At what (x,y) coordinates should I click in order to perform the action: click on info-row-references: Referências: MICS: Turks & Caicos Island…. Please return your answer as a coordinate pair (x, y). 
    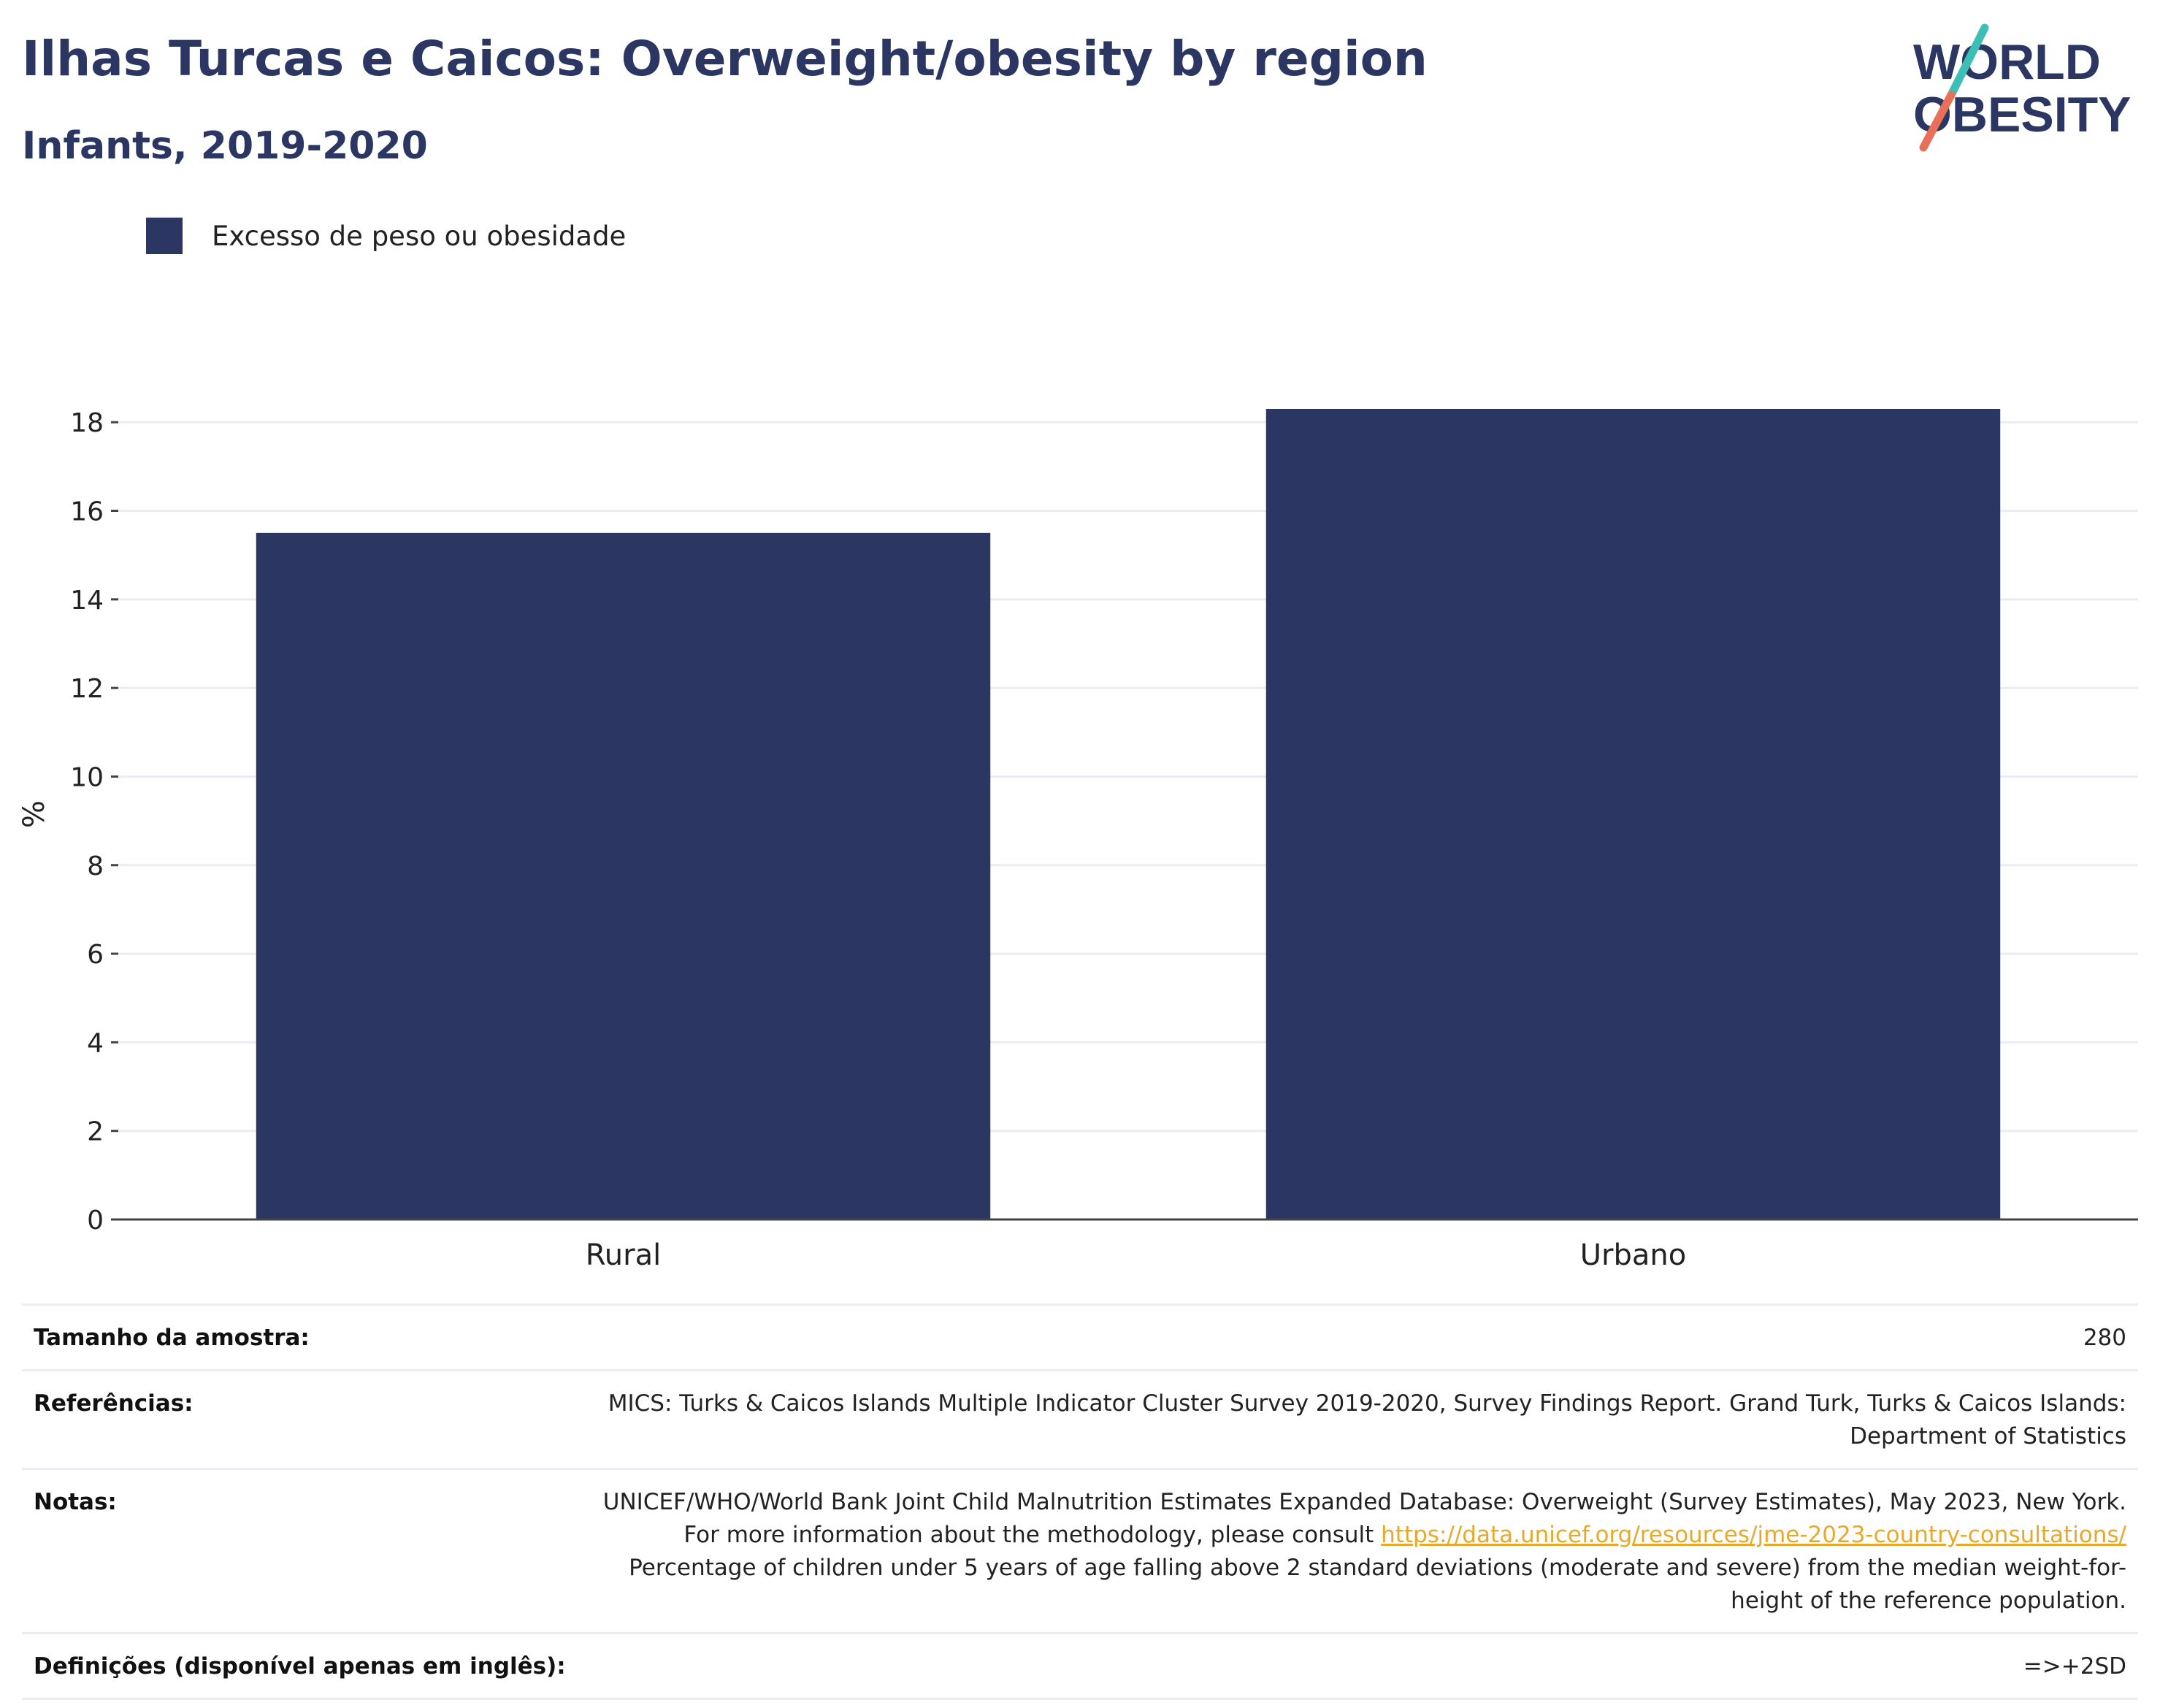
    Looking at the image, I should click on (1080, 1418).